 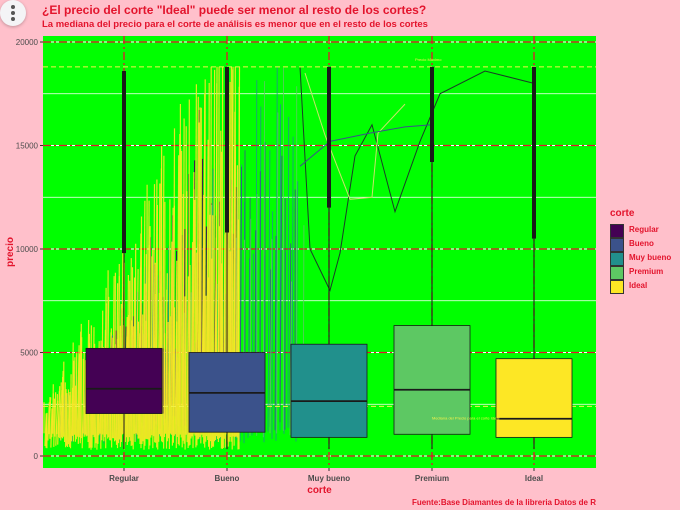 I want to click on legend-label: Ideal, so click(x=638, y=285).